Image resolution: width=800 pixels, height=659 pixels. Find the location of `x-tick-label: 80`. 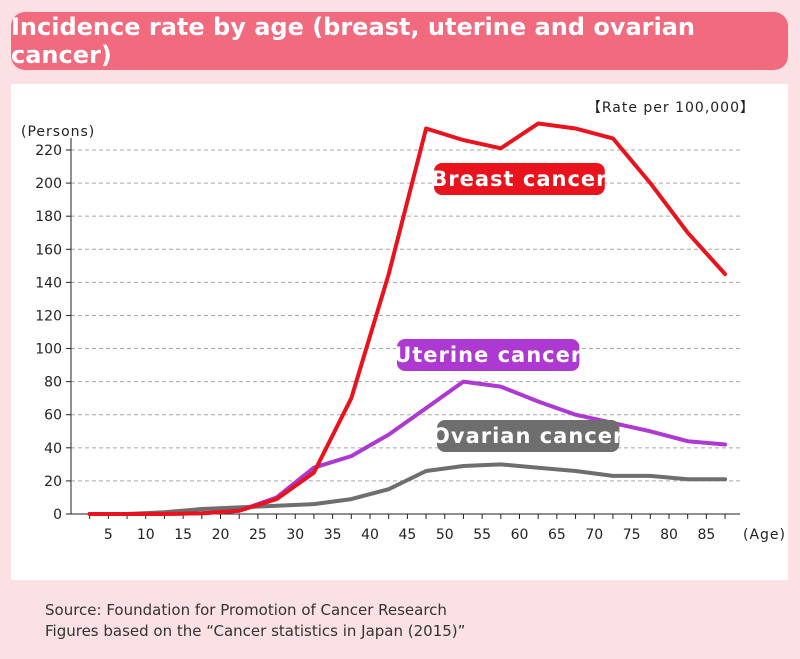

x-tick-label: 80 is located at coordinates (669, 535).